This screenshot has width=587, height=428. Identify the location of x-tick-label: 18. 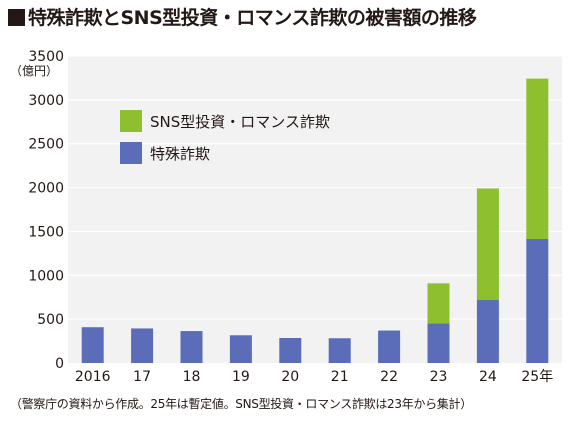
(192, 377).